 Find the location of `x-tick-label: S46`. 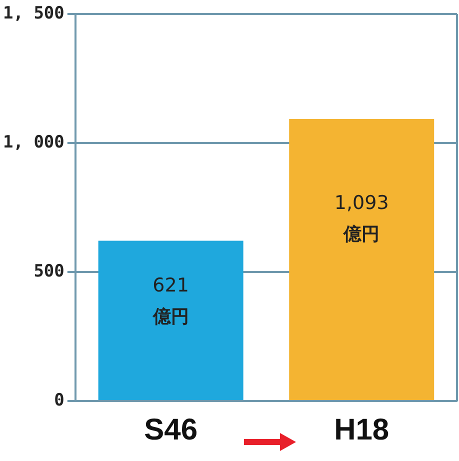

x-tick-label: S46 is located at coordinates (171, 429).